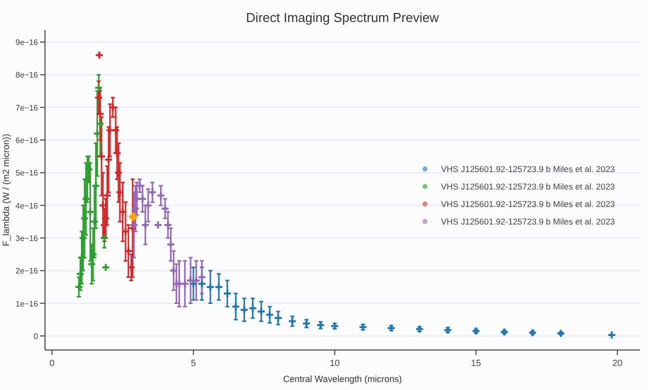 This screenshot has height=390, width=648. I want to click on x-tick-label: 5, so click(193, 363).